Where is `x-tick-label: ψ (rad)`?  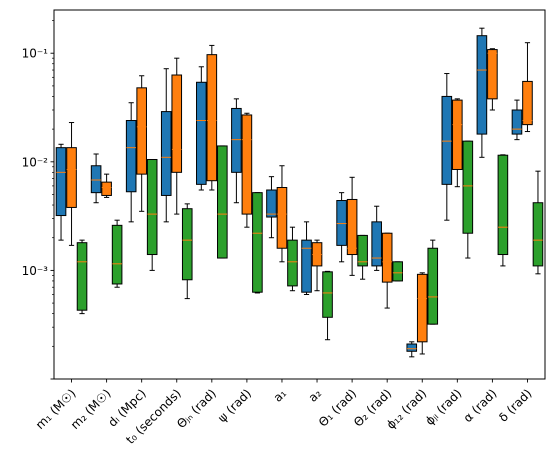 x-tick-label: ψ (rad) is located at coordinates (234, 405).